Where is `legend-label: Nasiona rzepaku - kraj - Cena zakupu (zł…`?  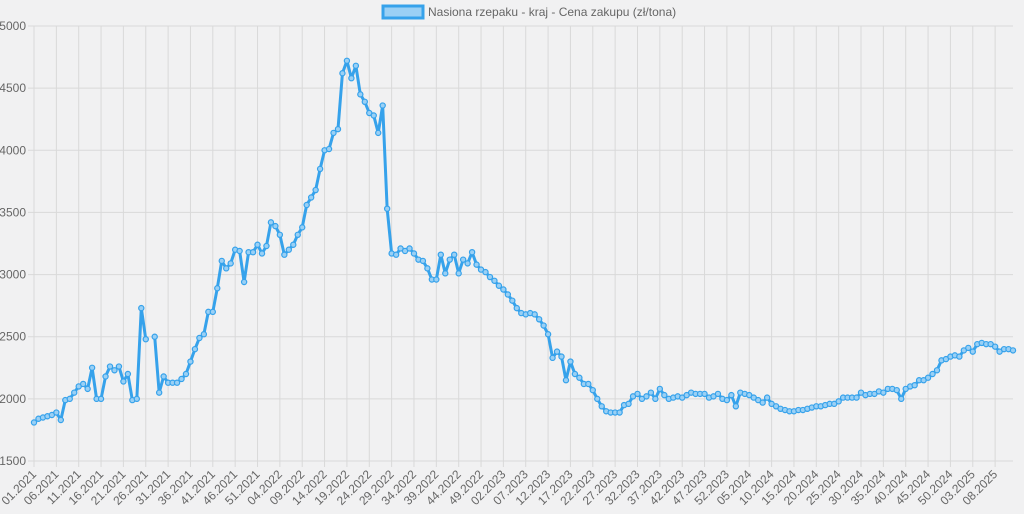 legend-label: Nasiona rzepaku - kraj - Cena zakupu (zł… is located at coordinates (552, 12).